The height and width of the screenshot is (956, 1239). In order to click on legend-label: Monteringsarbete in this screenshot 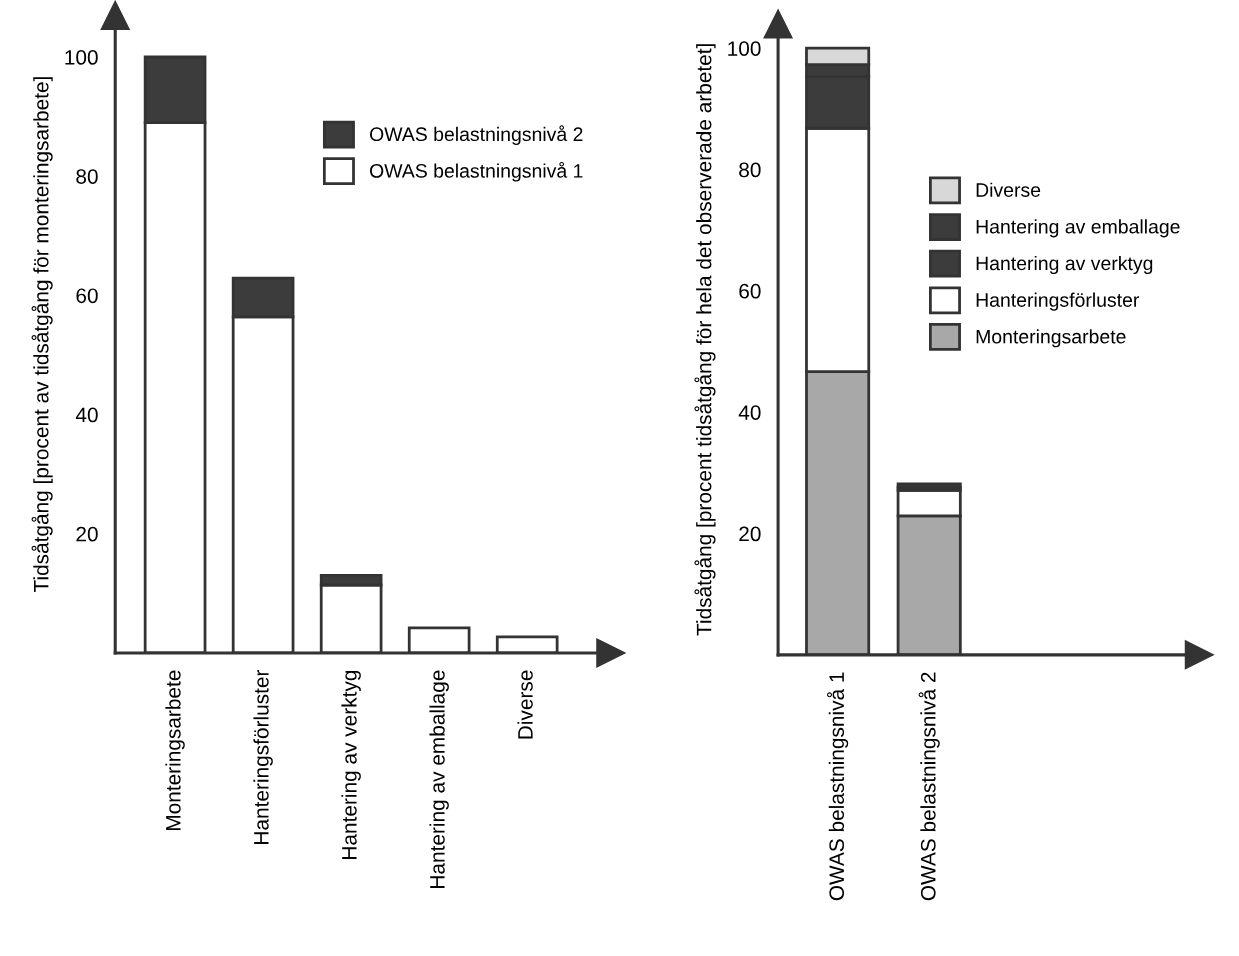, I will do `click(1051, 338)`.